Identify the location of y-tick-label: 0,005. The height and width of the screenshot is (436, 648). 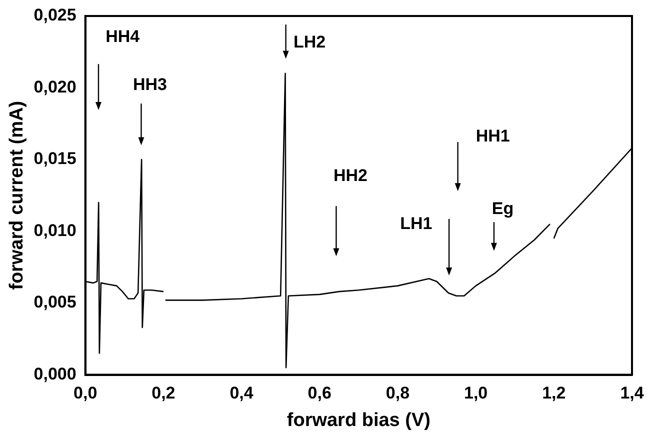
(55, 302).